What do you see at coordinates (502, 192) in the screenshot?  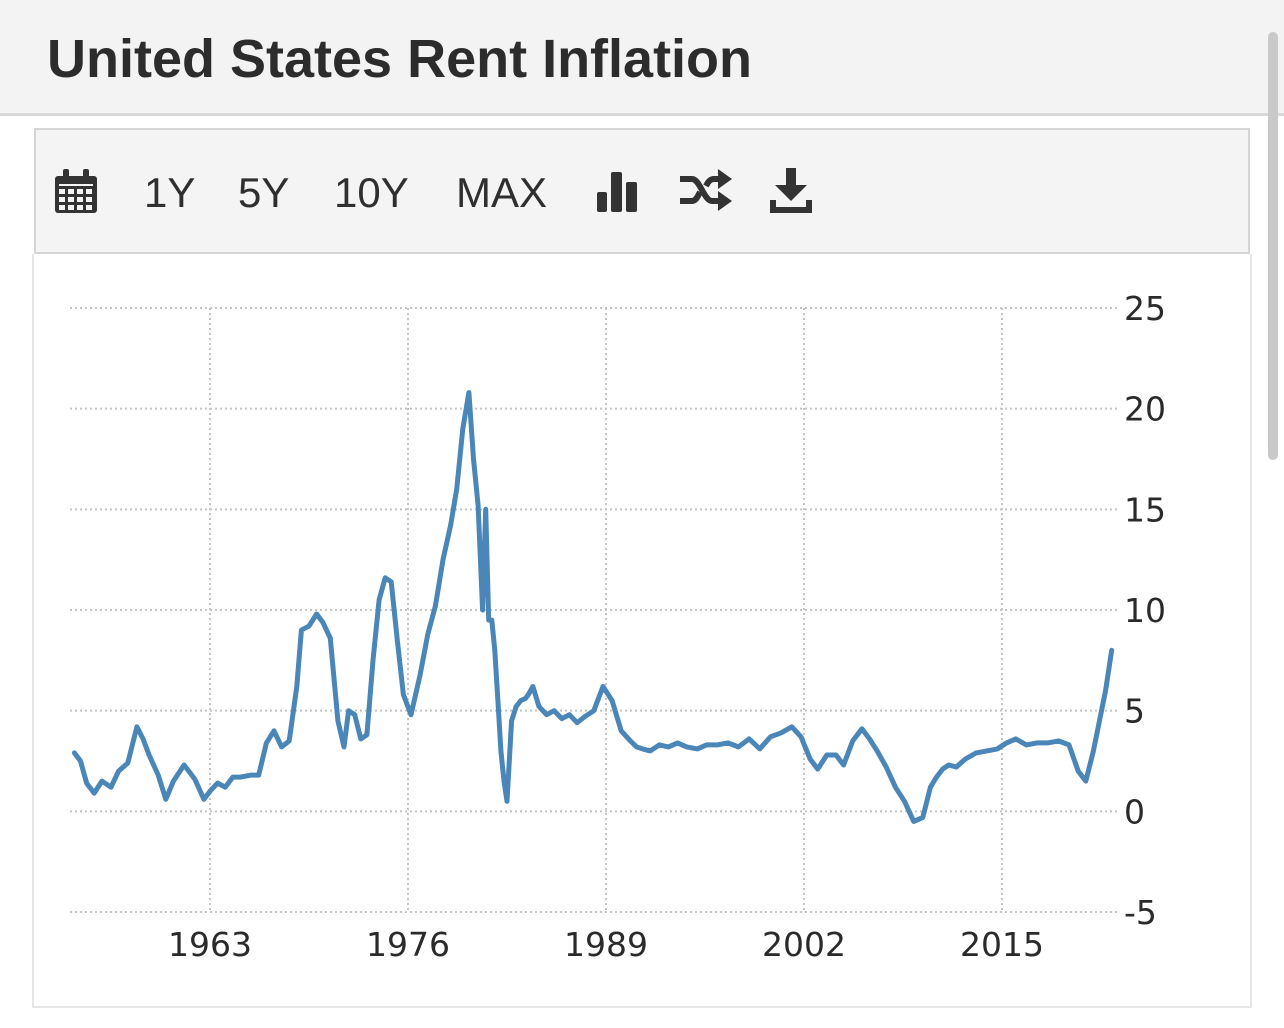 I see `range-max-button: MAX` at bounding box center [502, 192].